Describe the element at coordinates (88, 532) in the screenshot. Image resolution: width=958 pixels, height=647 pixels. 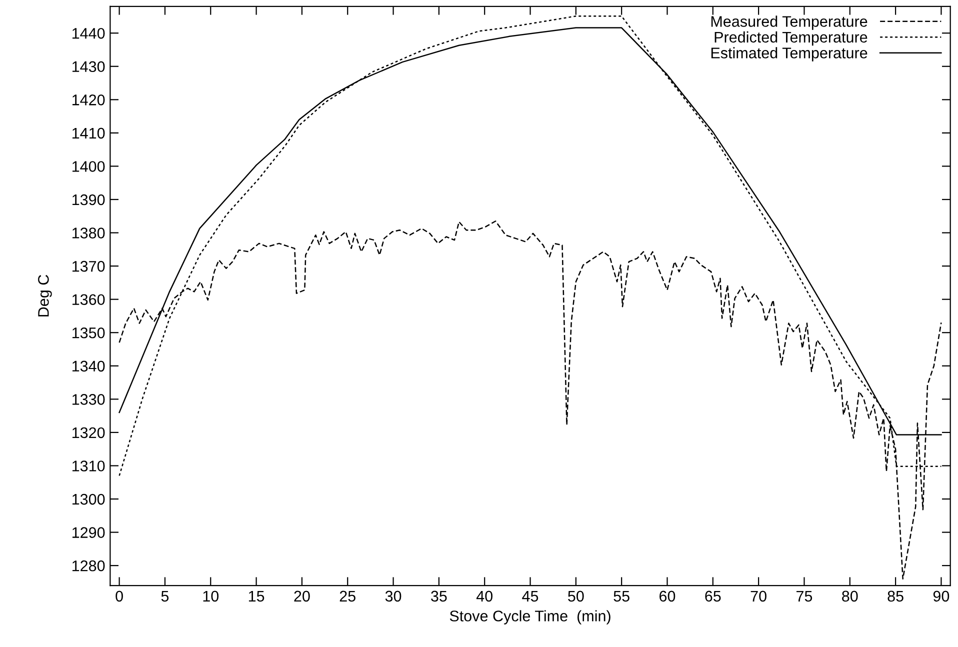
I see `y-tick-label: 1290` at that location.